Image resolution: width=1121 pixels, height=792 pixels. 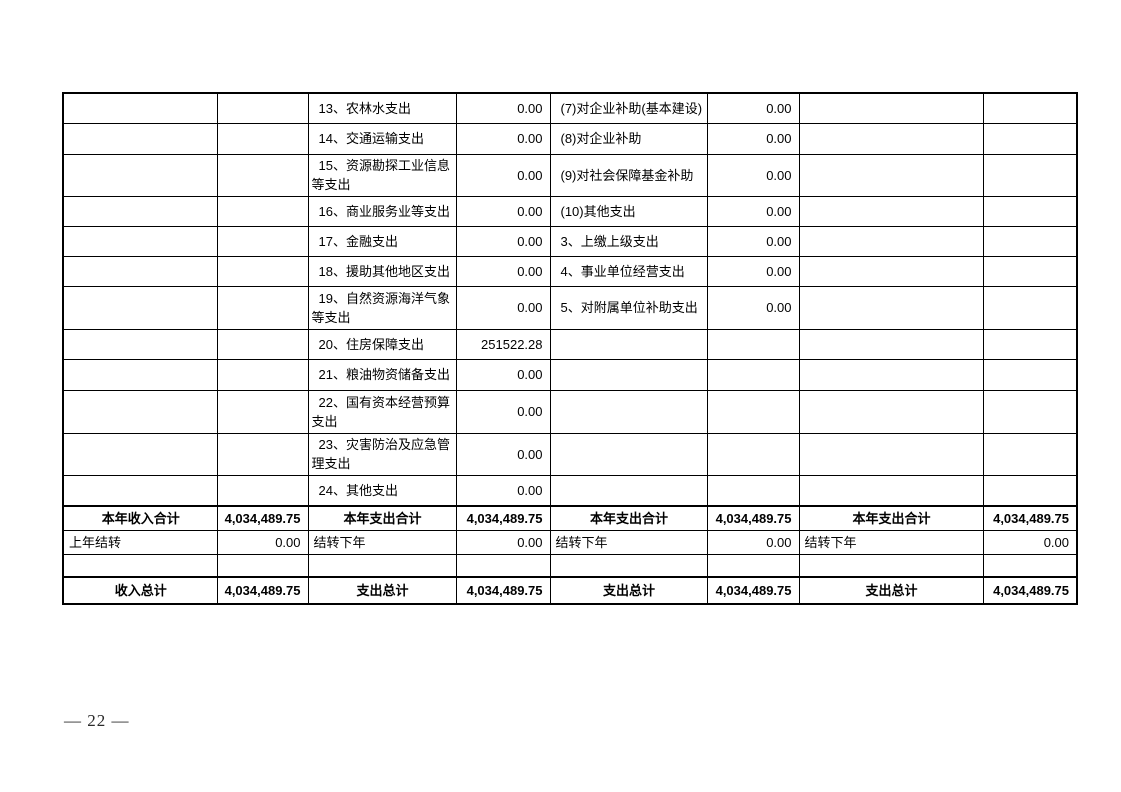 What do you see at coordinates (753, 211) in the screenshot?
I see `amount-cell-r4c6: 0.00` at bounding box center [753, 211].